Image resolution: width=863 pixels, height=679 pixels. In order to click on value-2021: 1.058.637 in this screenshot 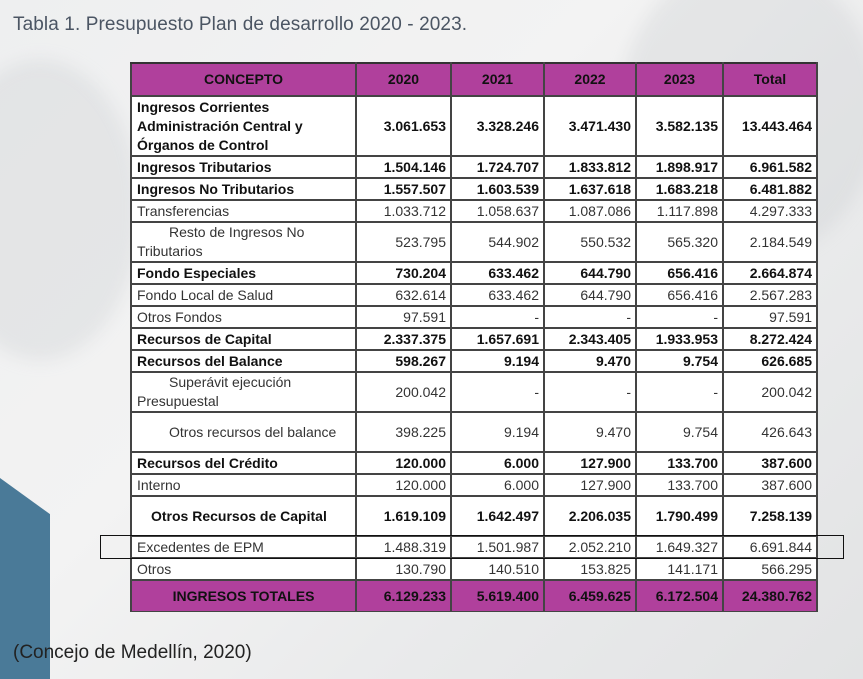, I will do `click(497, 211)`.